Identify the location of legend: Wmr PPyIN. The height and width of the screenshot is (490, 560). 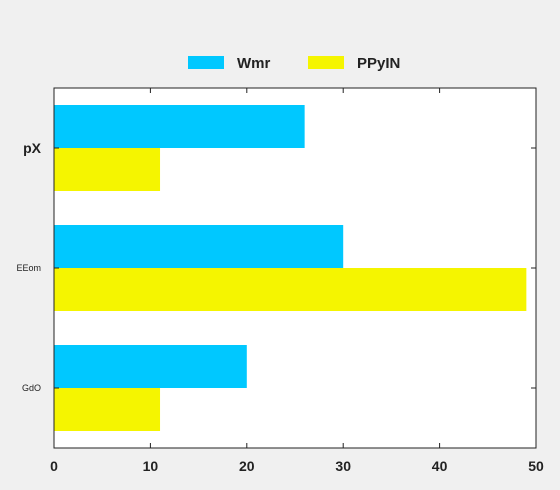
(294, 63).